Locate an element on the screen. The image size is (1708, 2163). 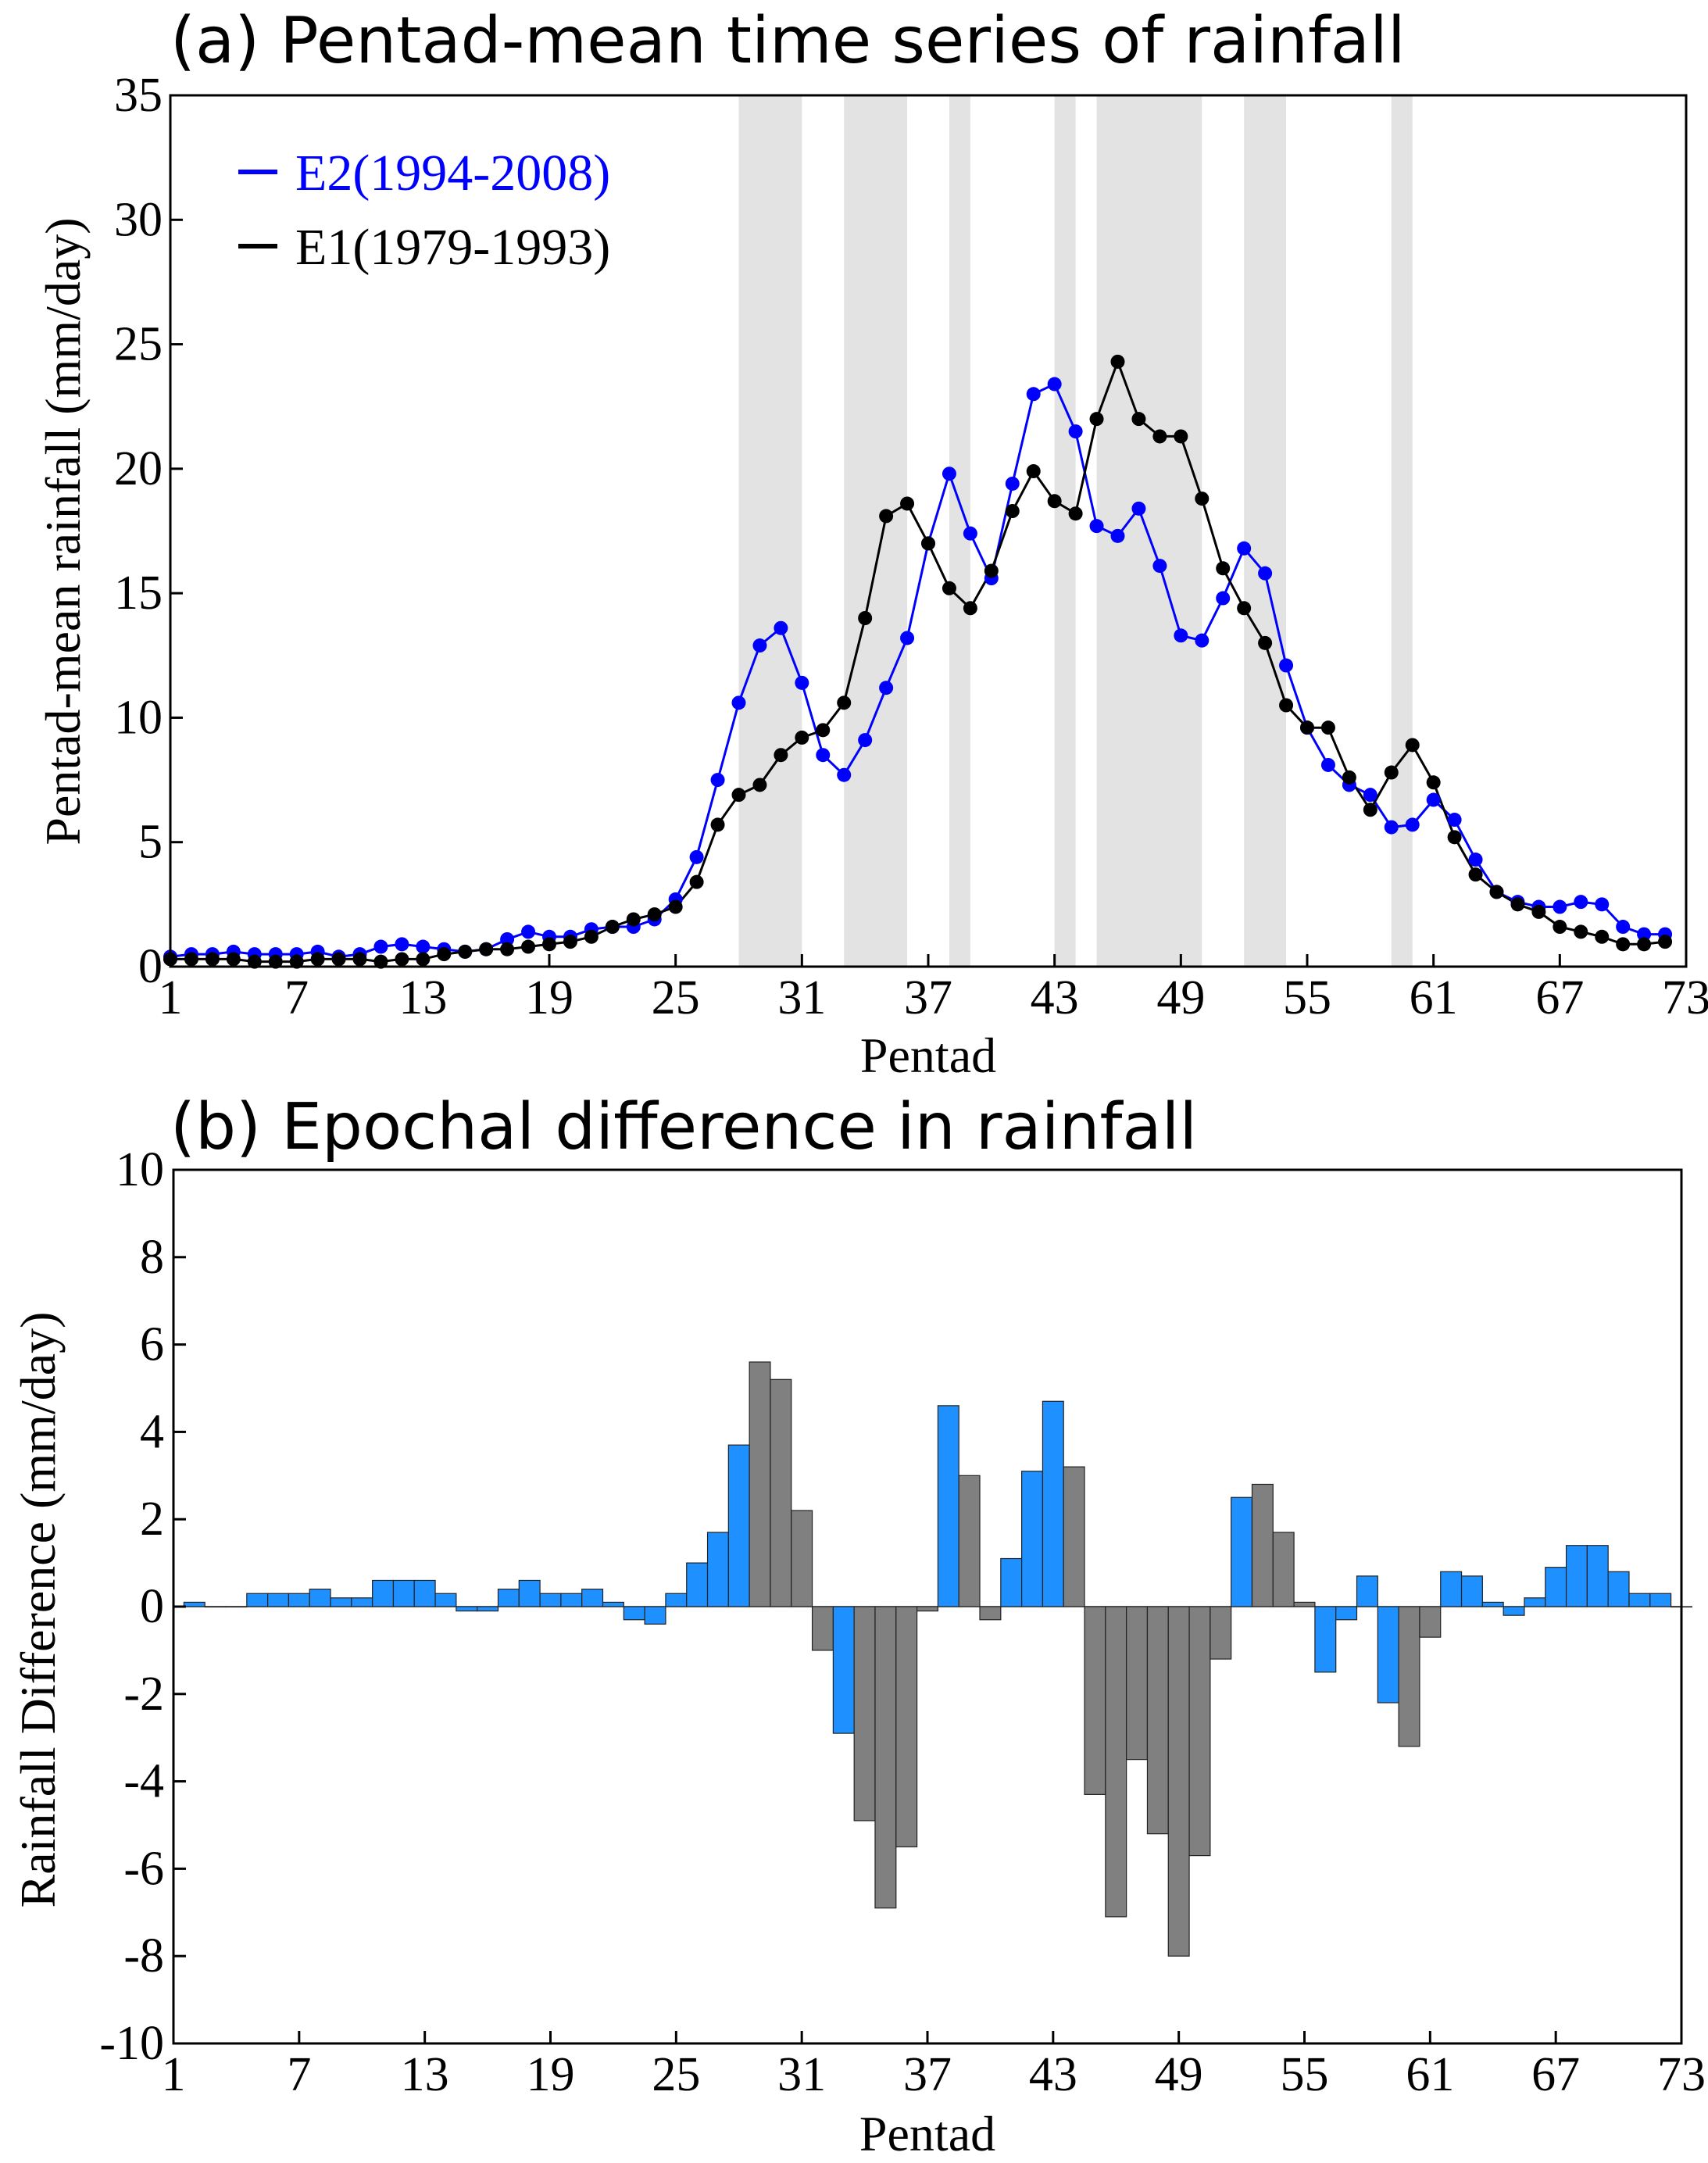
y-tick-label: -4 is located at coordinates (143, 1782).